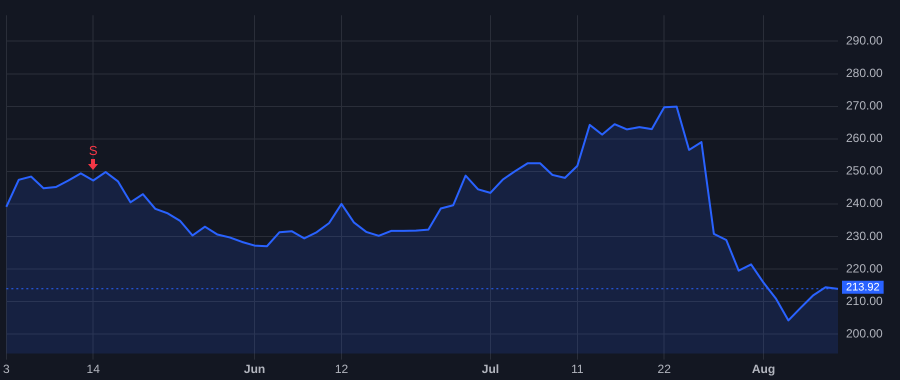  I want to click on x-tick-label: Jun, so click(255, 369).